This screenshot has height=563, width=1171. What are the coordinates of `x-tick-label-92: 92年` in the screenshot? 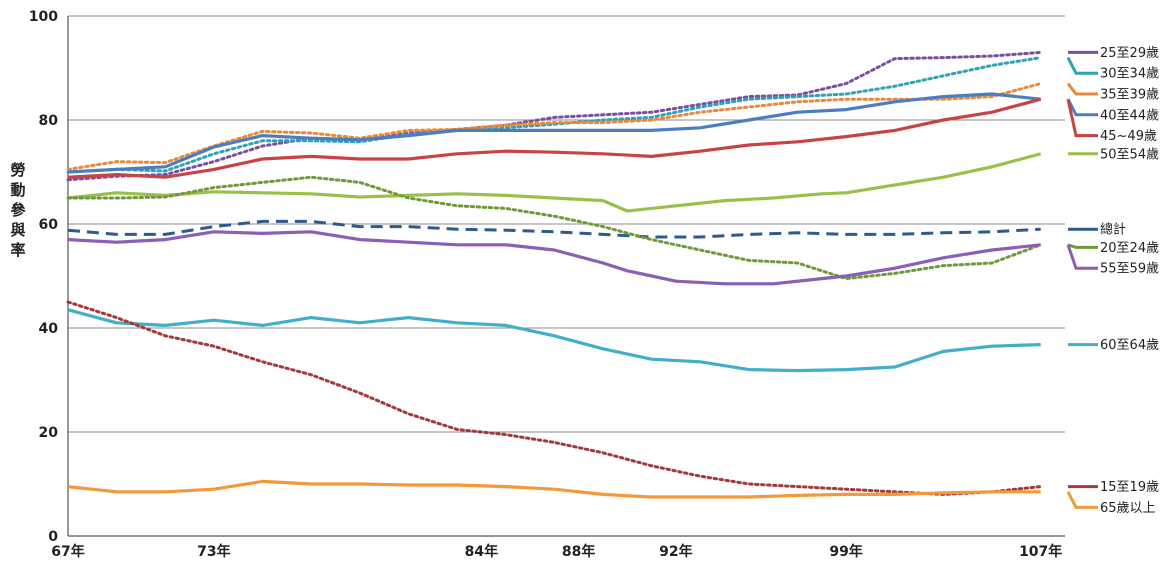 It's located at (675, 551).